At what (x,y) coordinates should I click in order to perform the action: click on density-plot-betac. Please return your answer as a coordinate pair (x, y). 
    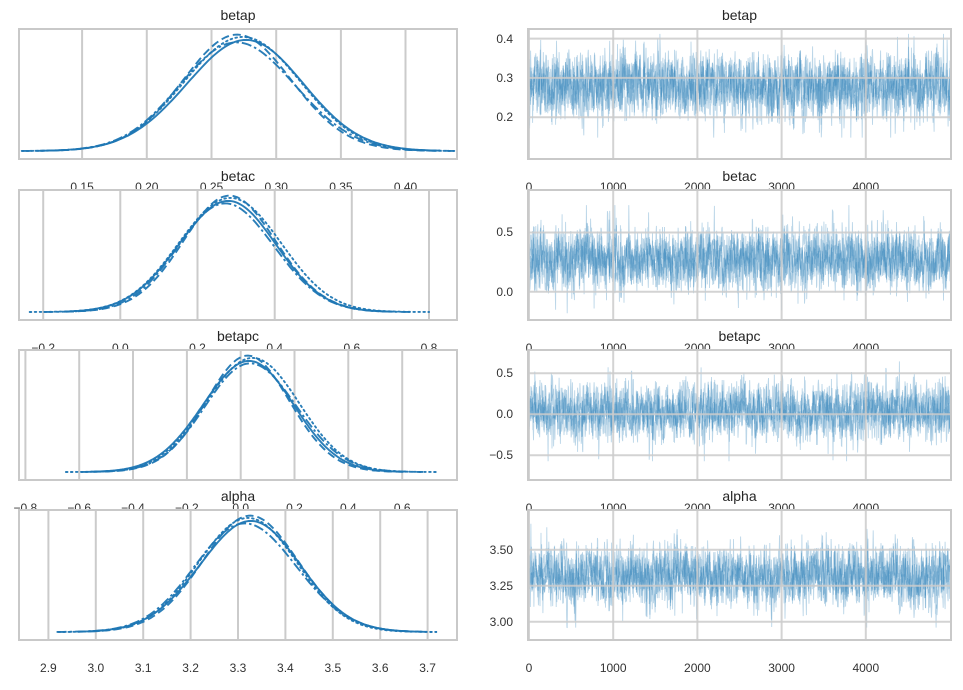
    Looking at the image, I should click on (238, 255).